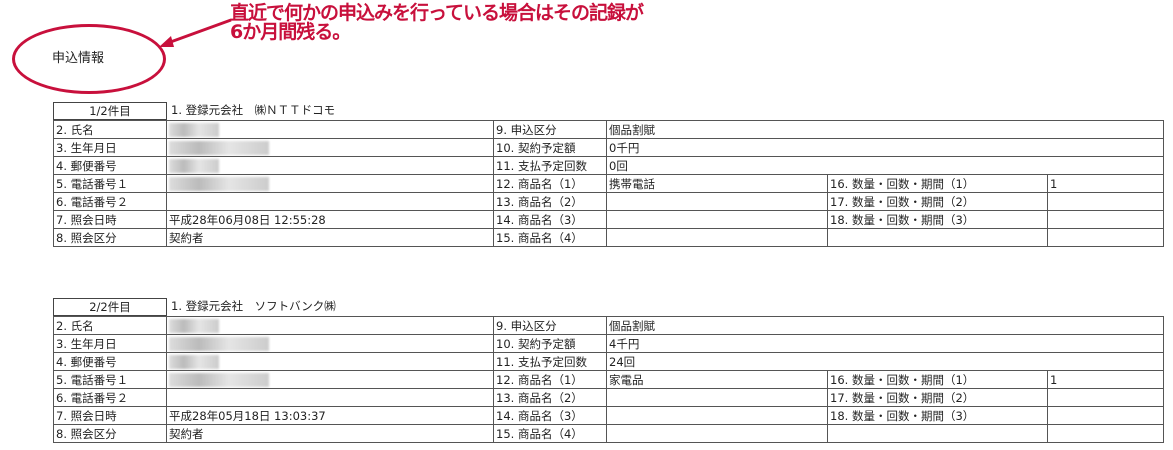 This screenshot has height=450, width=1173. I want to click on record-count: 1/2件目, so click(110, 111).